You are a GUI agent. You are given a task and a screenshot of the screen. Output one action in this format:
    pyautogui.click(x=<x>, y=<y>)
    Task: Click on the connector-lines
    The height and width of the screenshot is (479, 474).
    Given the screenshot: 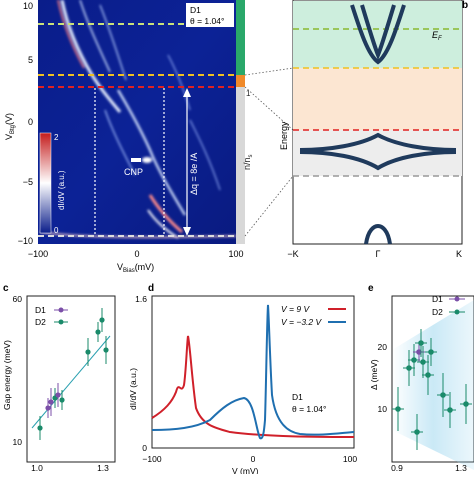 What is the action you would take?
    pyautogui.click(x=269, y=152)
    